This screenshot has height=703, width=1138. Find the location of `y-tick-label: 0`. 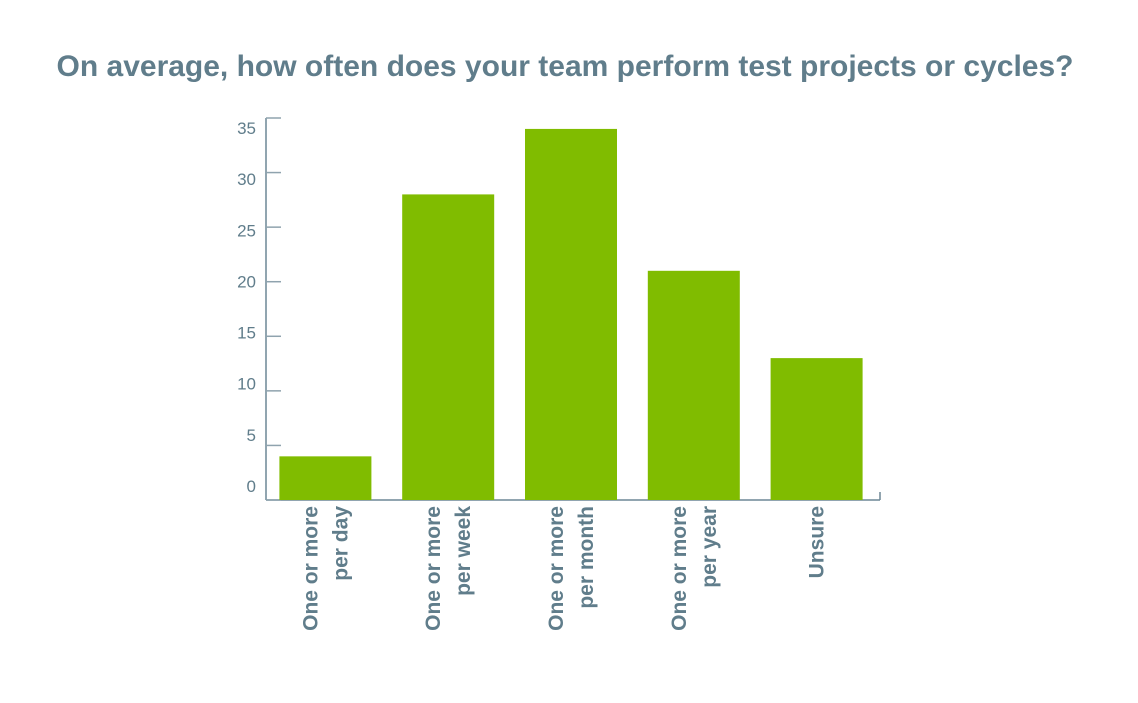

y-tick-label: 0 is located at coordinates (251, 486).